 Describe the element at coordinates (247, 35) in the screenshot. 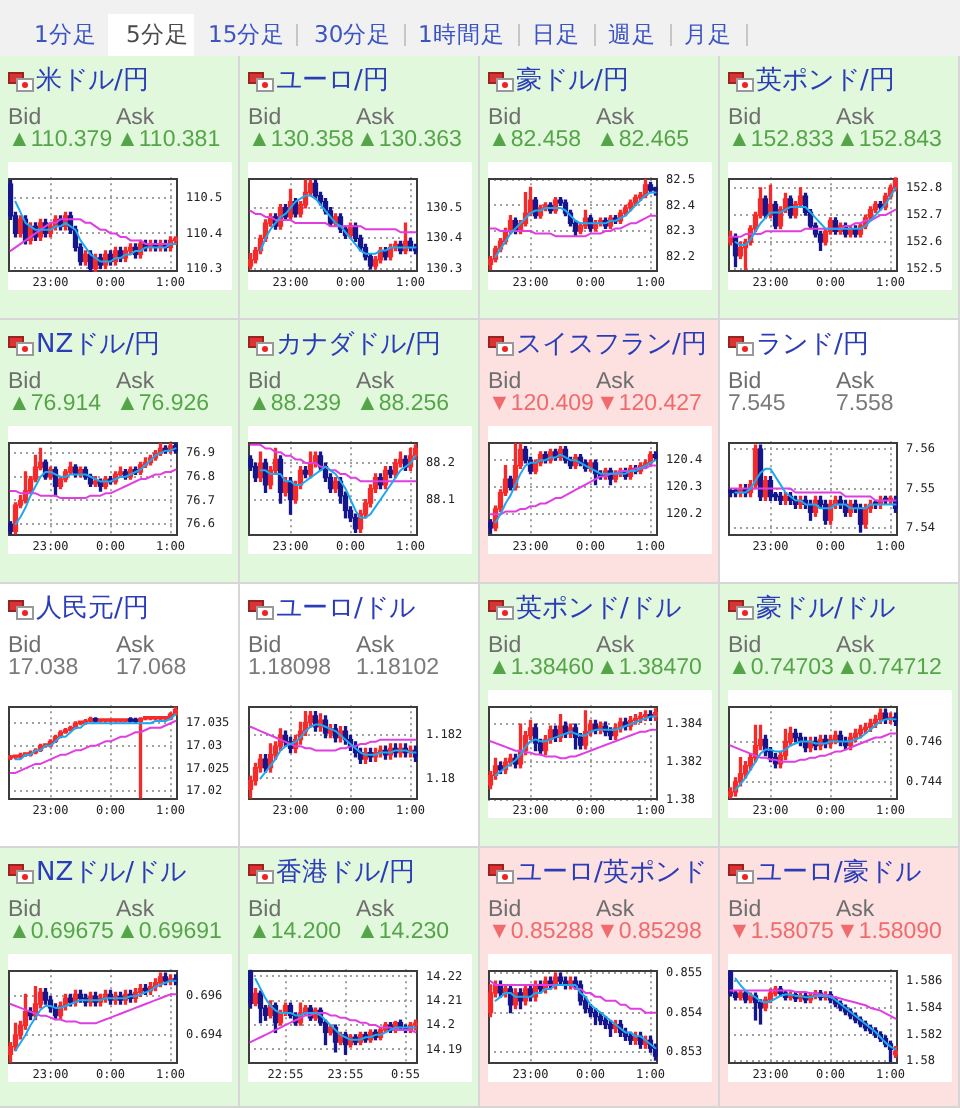

I see `text: 15分足` at that location.